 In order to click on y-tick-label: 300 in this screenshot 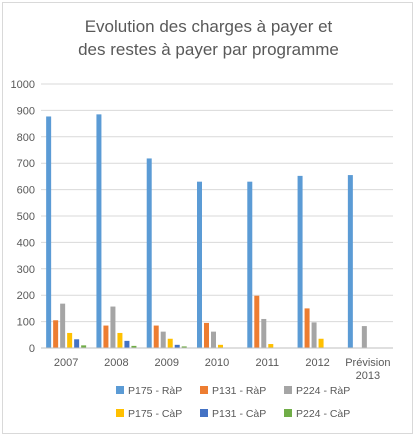, I will do `click(26, 270)`.